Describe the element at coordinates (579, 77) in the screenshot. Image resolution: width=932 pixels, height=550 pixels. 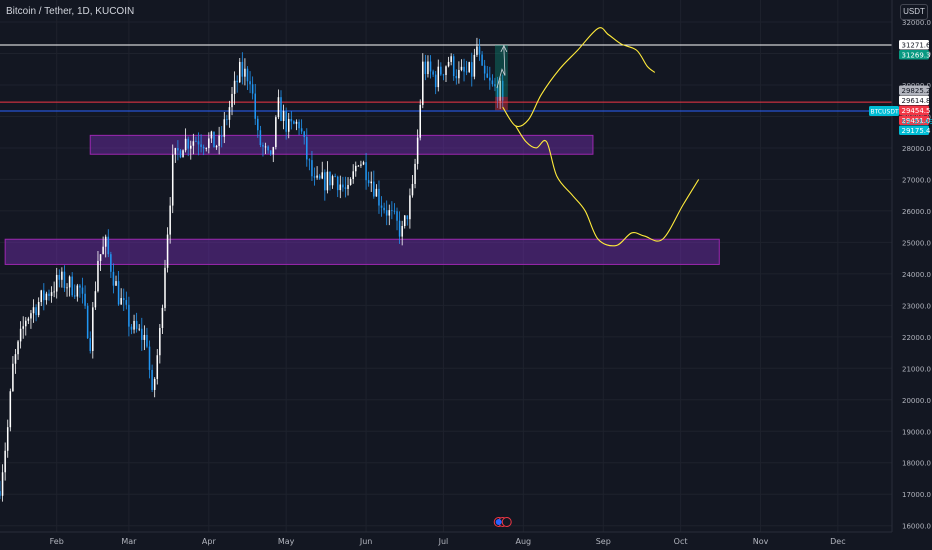
I see `bullish-projection-path` at that location.